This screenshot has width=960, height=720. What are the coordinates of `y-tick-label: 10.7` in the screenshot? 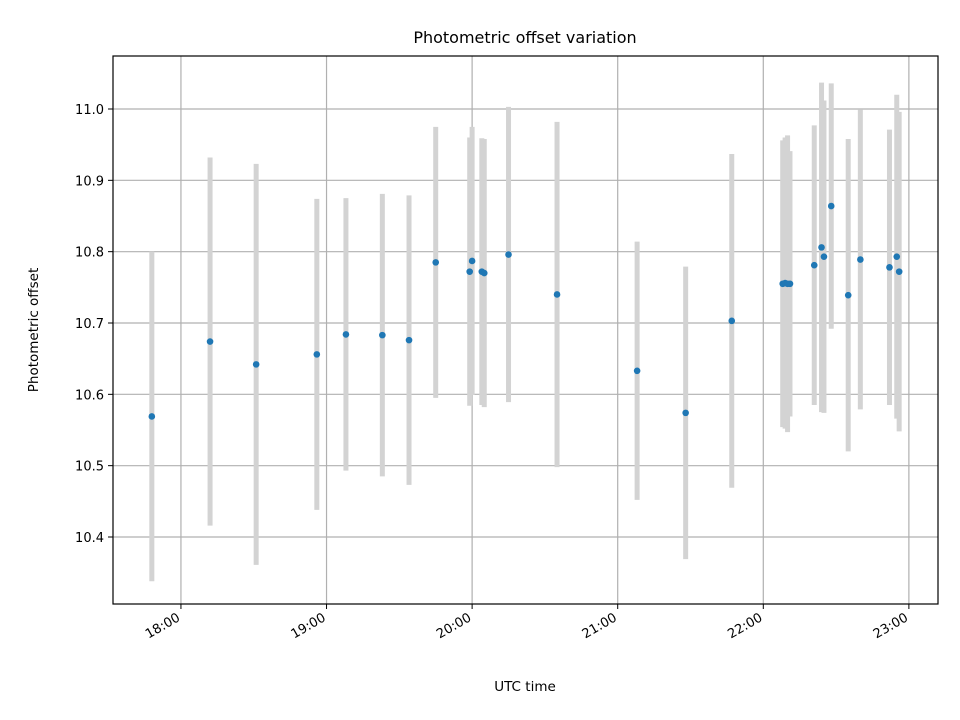 It's located at (89, 324).